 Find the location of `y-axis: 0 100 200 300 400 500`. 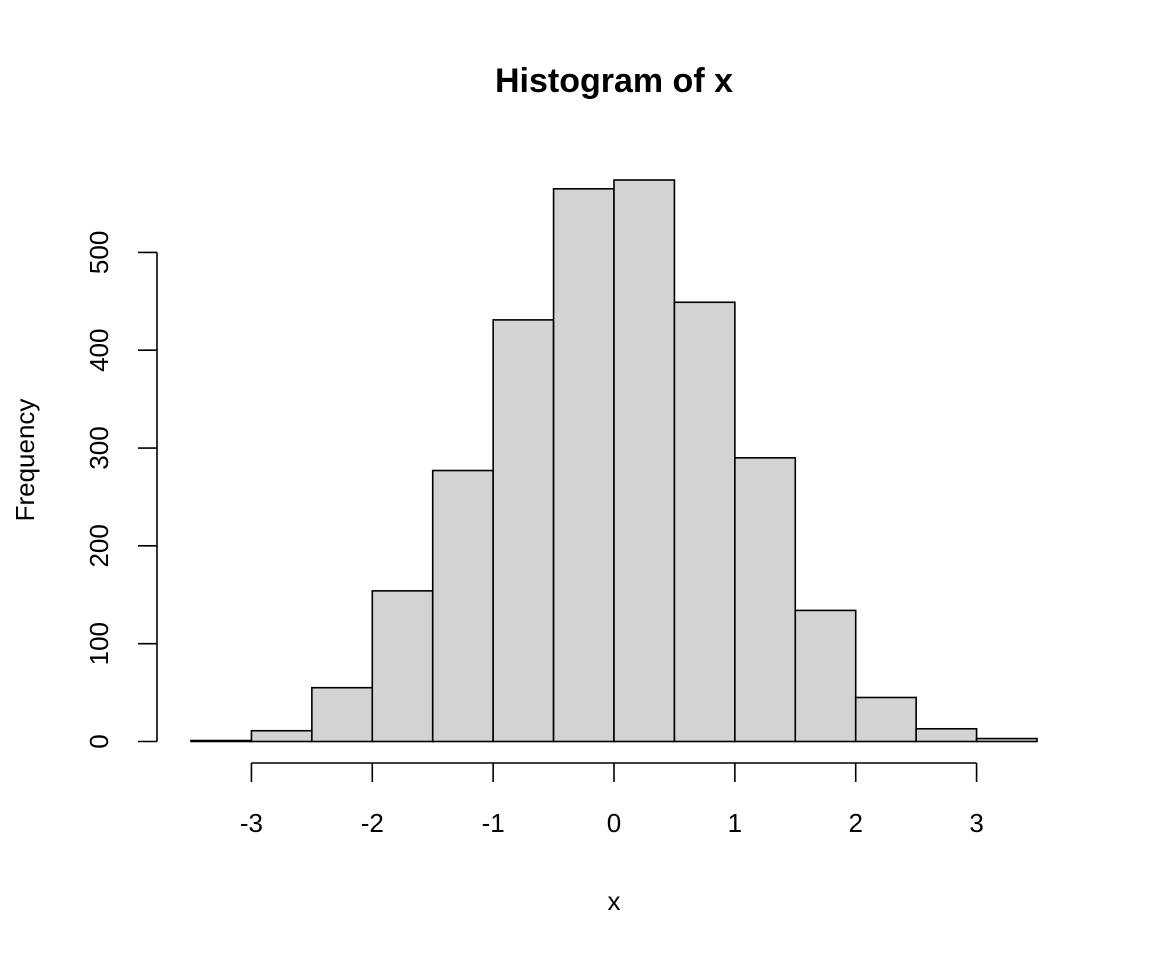

y-axis: 0 100 200 300 400 500 is located at coordinates (121, 490).